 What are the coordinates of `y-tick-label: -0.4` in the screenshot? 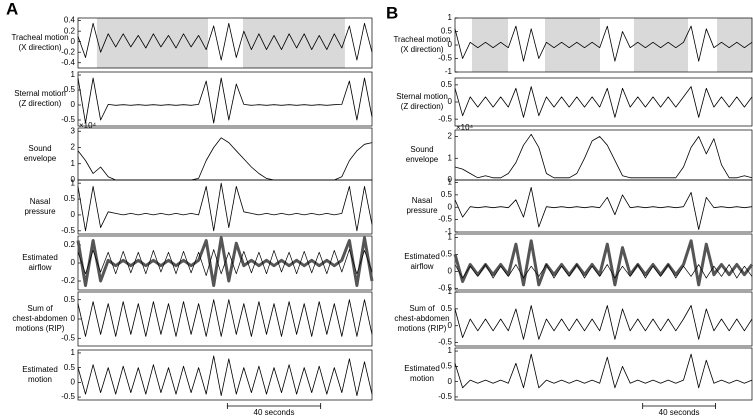 It's located at (68, 62).